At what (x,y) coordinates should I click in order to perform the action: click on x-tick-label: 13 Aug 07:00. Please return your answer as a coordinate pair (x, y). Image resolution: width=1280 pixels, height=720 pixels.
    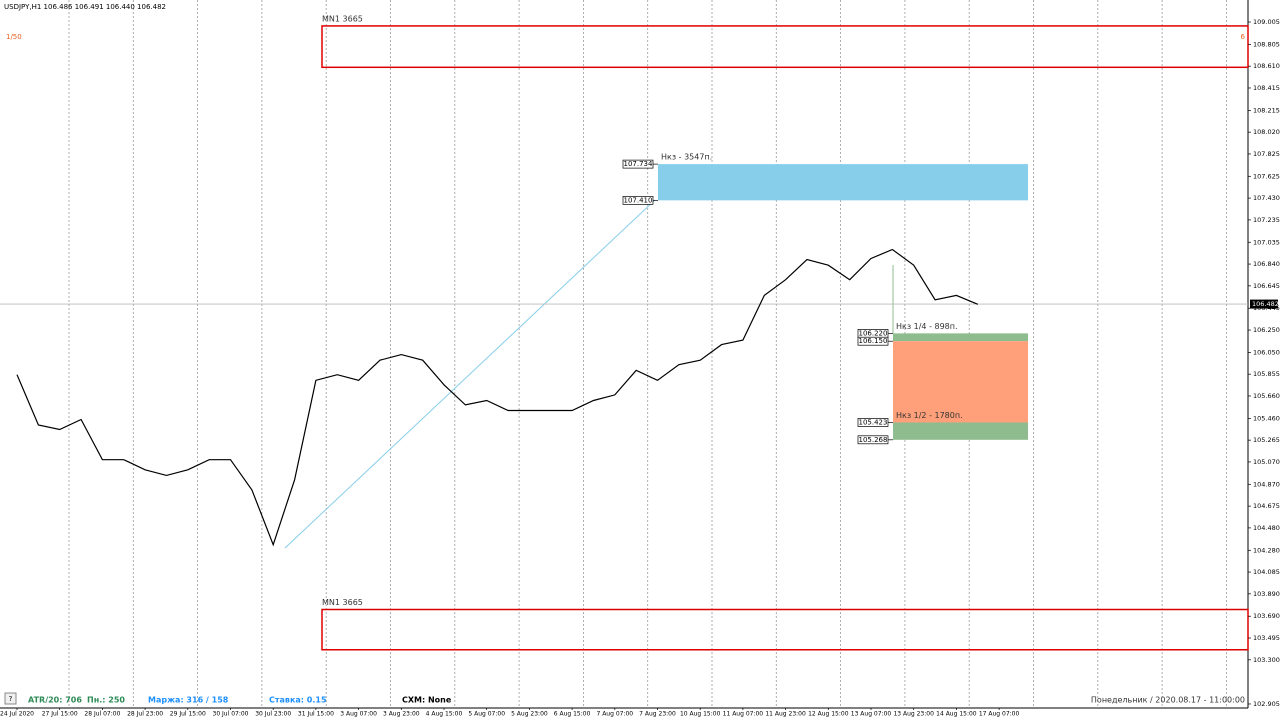
    Looking at the image, I should click on (871, 714).